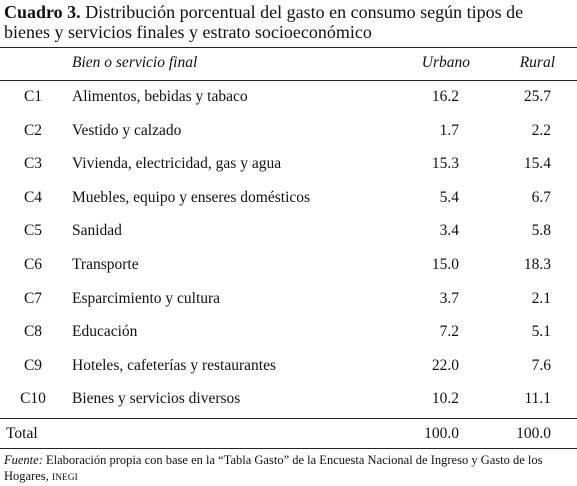 The width and height of the screenshot is (577, 486). I want to click on value-cell: 18.3, so click(537, 264).